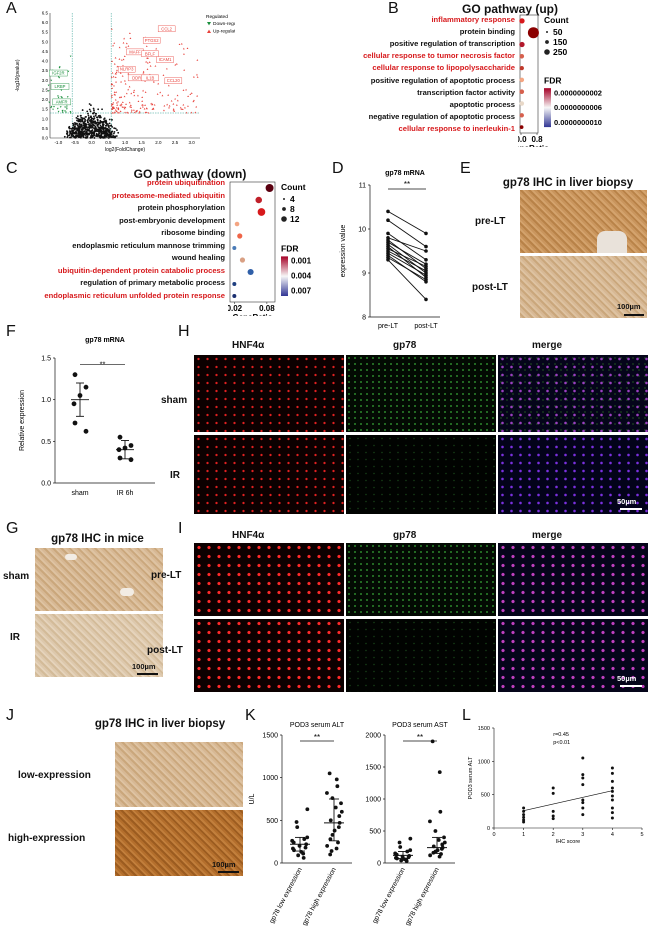 The image size is (652, 939). Describe the element at coordinates (248, 535) in the screenshot. I see `i-col-hnf4a: HNF4α` at that location.